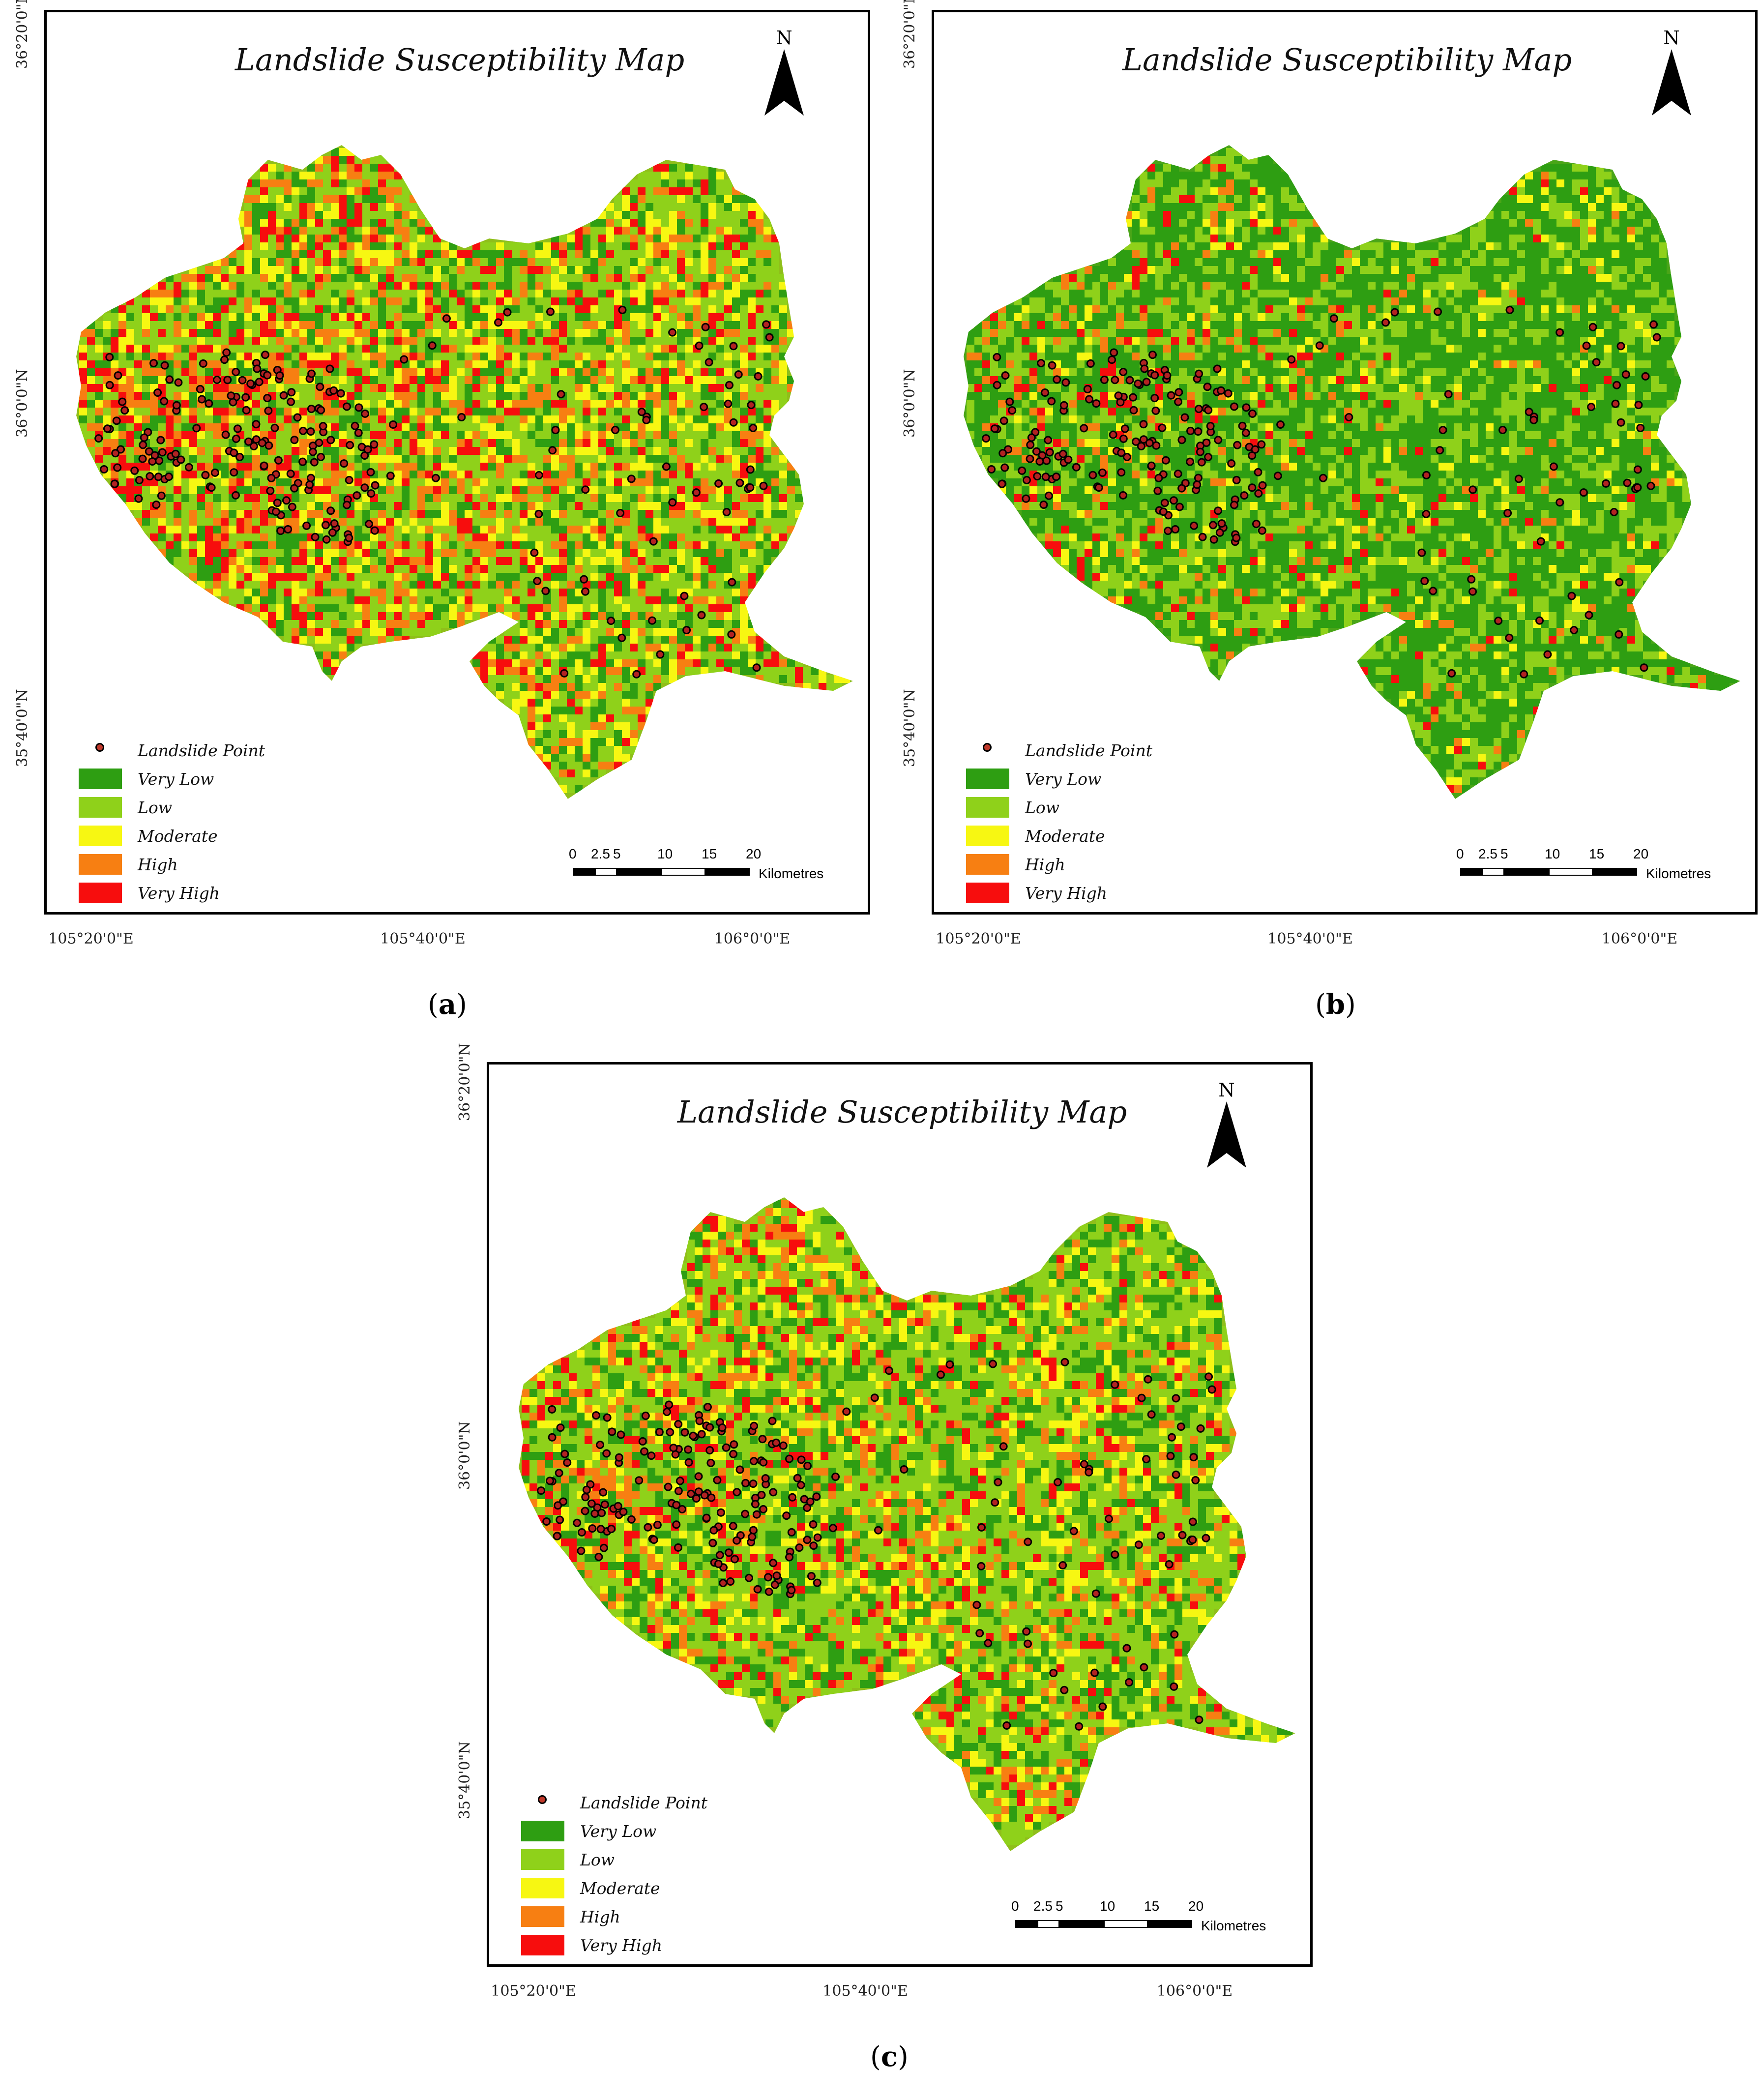 The width and height of the screenshot is (1761, 2100). I want to click on caption-c: (c), so click(890, 2057).